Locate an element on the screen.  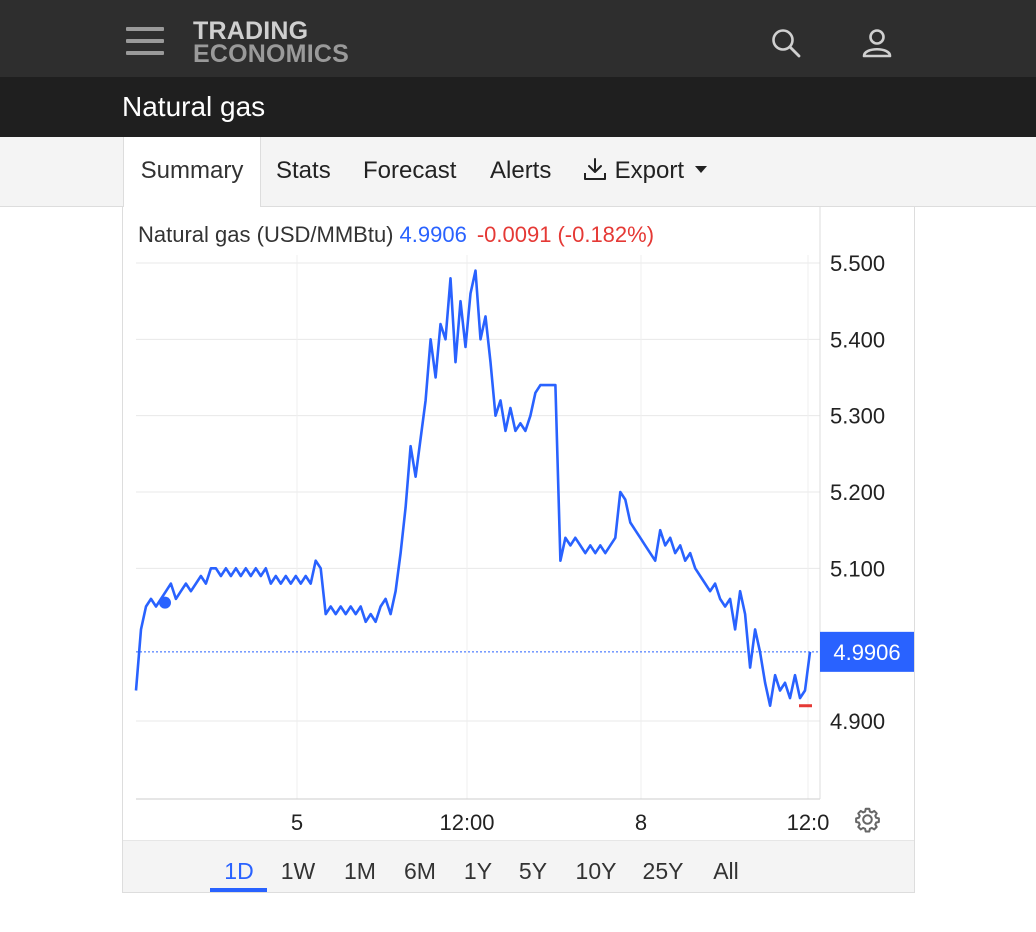
title-bar is located at coordinates (518, 107).